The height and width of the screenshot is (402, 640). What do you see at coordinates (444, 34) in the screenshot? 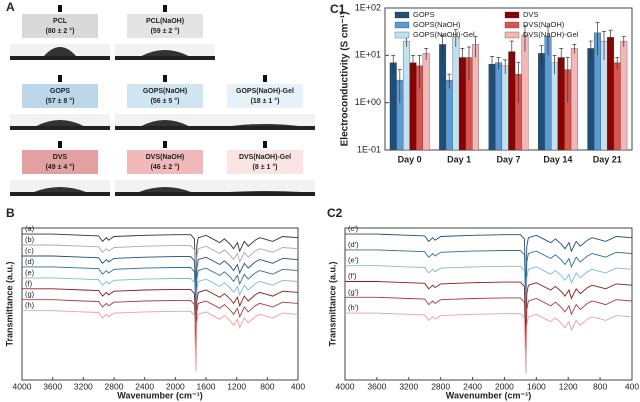
I see `legend-label: GOPS(NaOH)-Gel` at bounding box center [444, 34].